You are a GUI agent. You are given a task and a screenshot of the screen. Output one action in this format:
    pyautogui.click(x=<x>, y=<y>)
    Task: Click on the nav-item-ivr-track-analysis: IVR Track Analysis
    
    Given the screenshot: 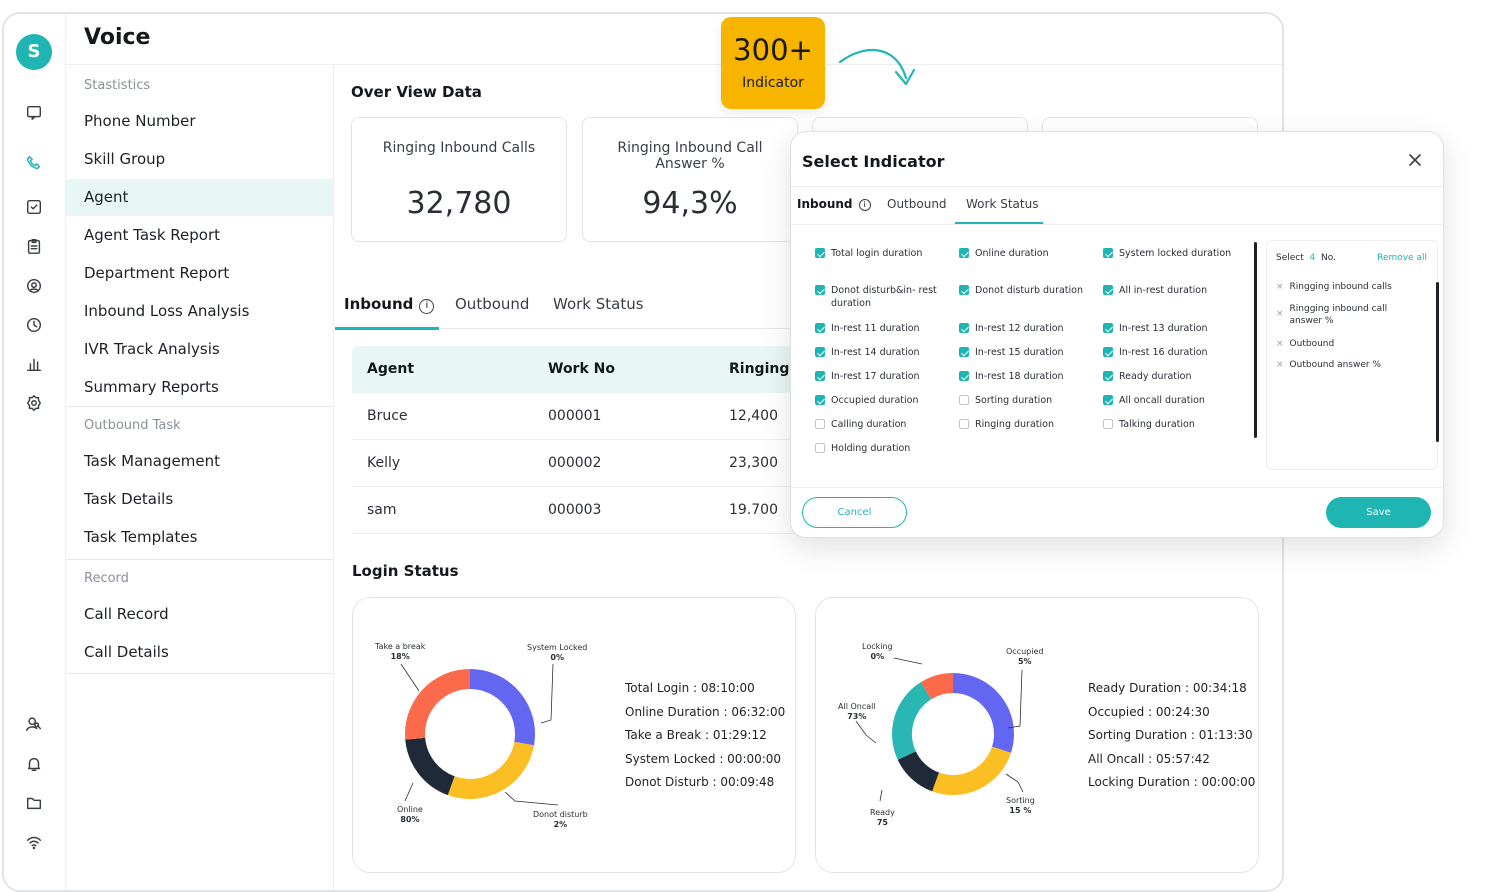 What is the action you would take?
    pyautogui.click(x=152, y=349)
    